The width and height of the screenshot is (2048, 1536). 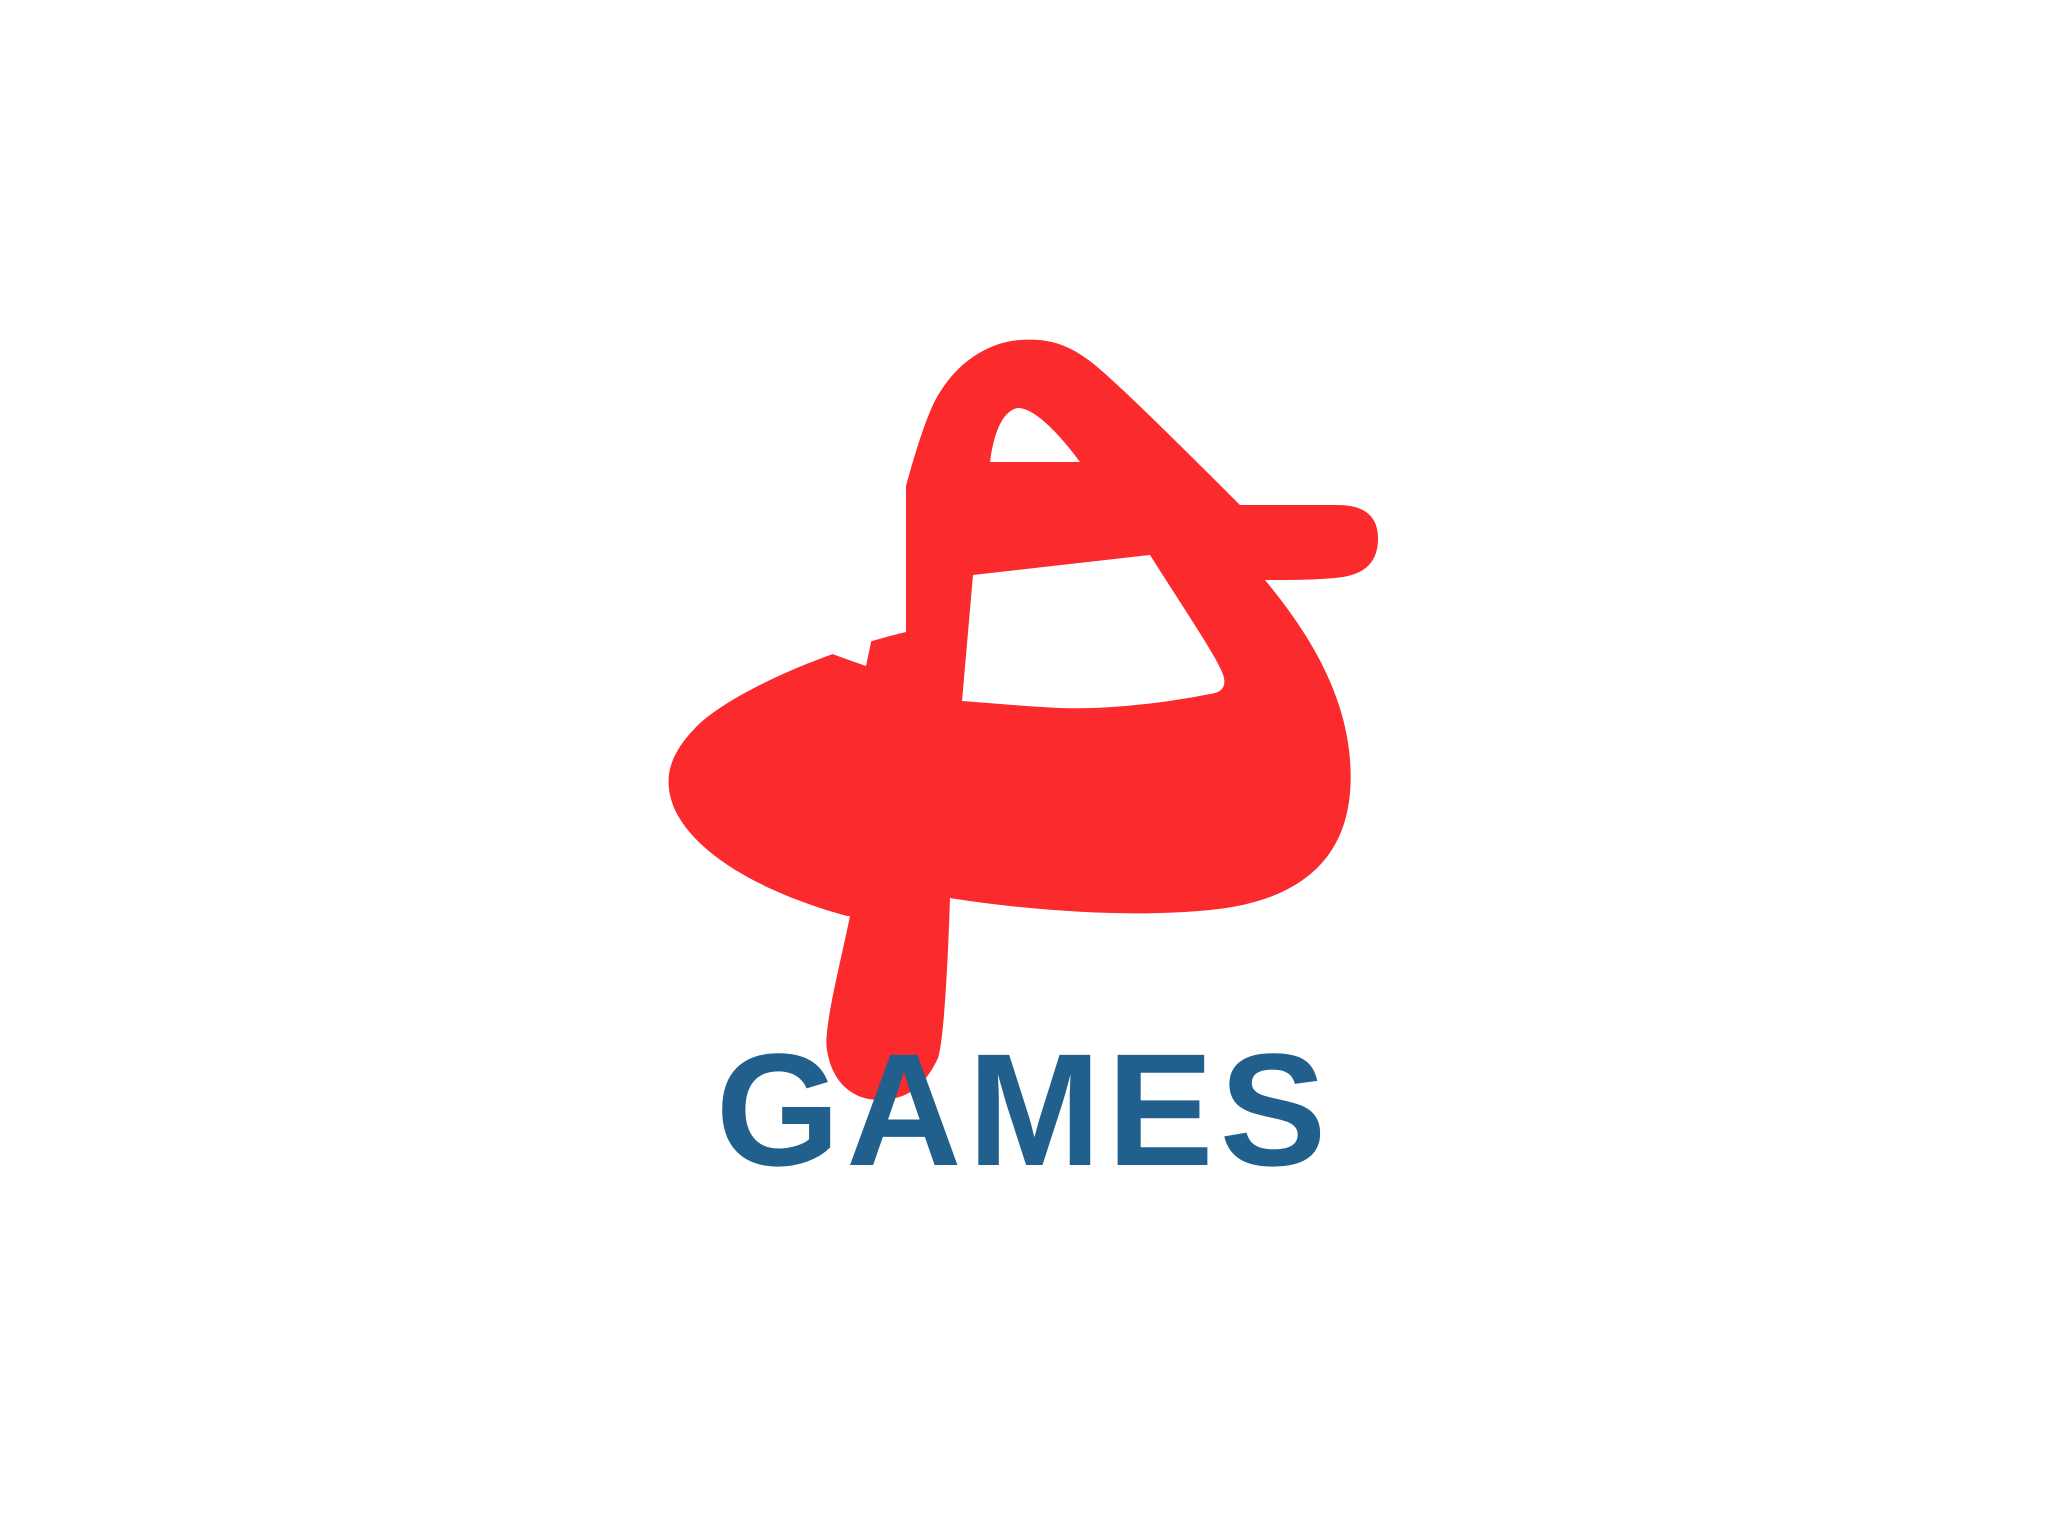 What do you see at coordinates (835, 633) in the screenshot?
I see `logo-counter-left` at bounding box center [835, 633].